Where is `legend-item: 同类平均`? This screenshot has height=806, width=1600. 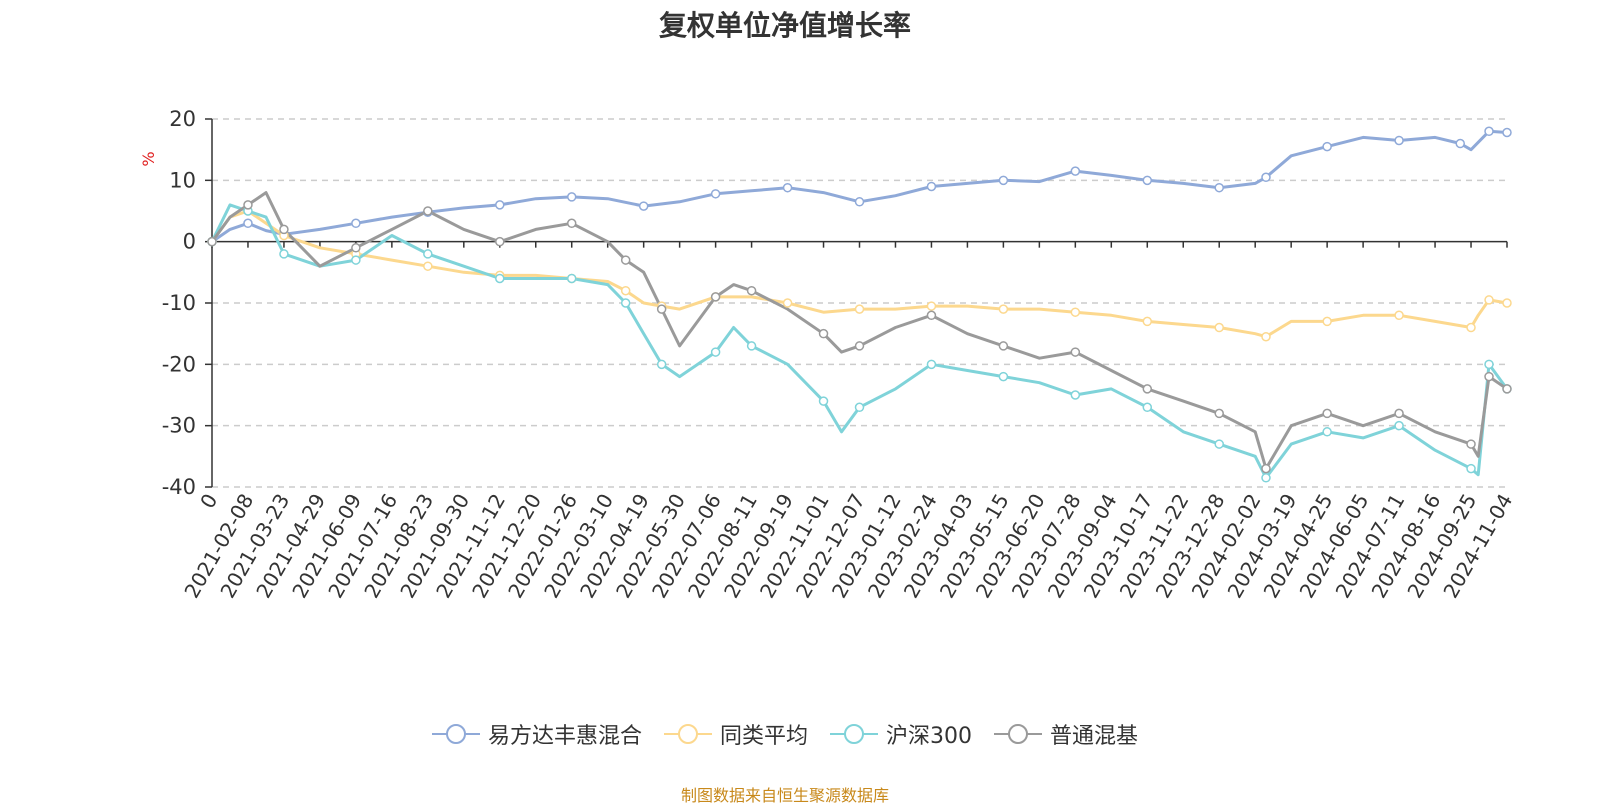 legend-item: 同类平均 is located at coordinates (735, 734).